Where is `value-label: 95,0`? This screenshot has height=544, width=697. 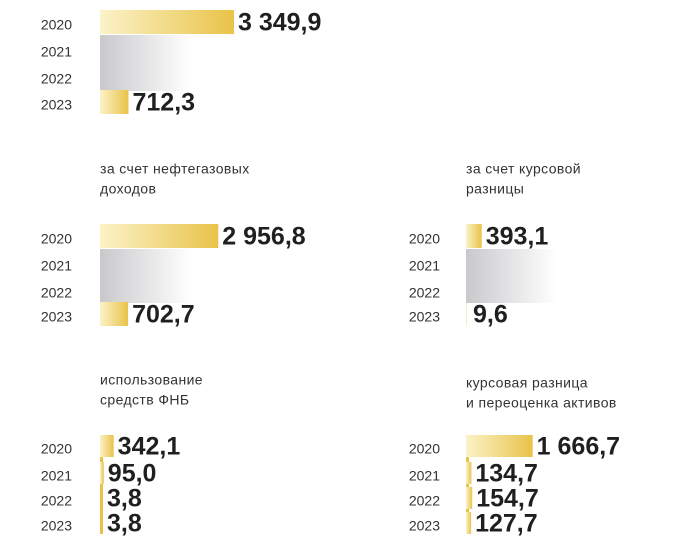 value-label: 95,0 is located at coordinates (132, 474).